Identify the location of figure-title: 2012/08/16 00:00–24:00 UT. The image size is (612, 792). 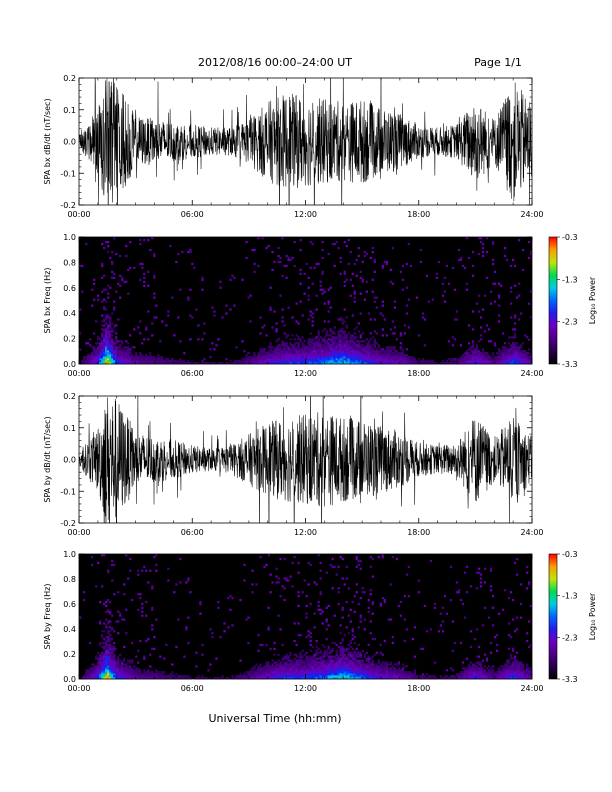
(275, 62).